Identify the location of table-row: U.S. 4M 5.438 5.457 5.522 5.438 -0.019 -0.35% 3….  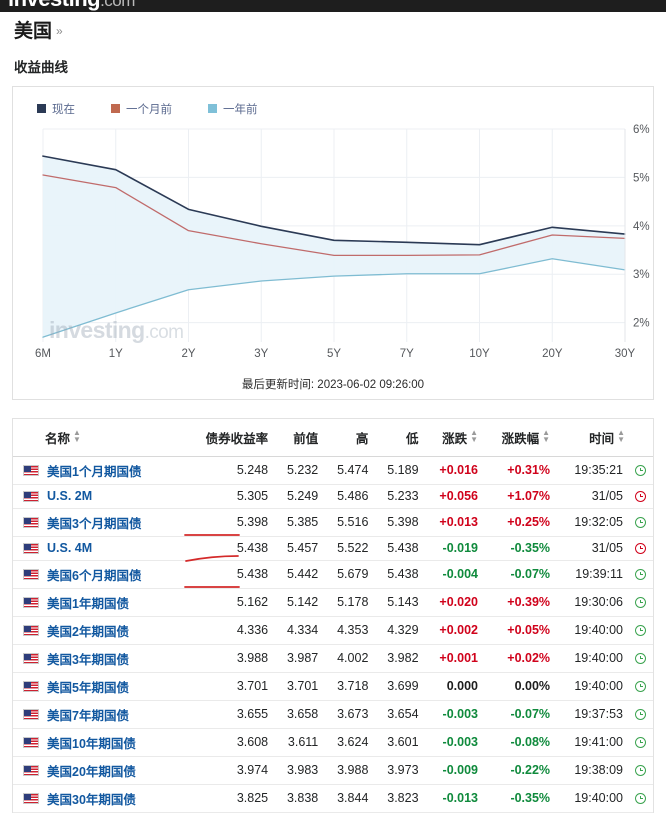
(333, 549).